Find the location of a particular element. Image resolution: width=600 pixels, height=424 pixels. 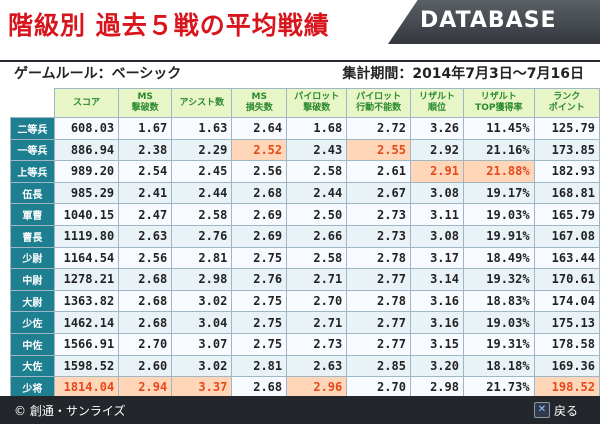

table-cell: 3.37 is located at coordinates (202, 387).